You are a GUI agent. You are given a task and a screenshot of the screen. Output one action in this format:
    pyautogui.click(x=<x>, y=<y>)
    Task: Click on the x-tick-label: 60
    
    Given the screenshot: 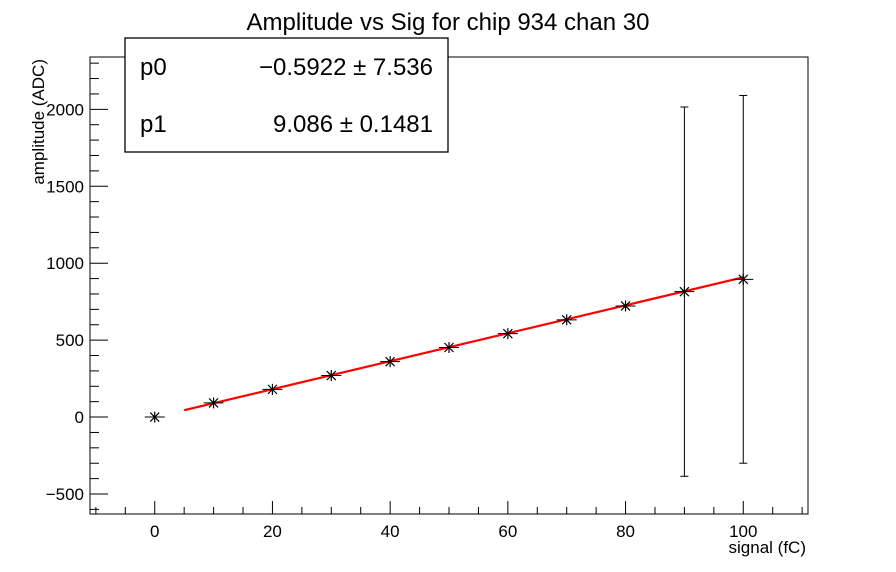 What is the action you would take?
    pyautogui.click(x=507, y=531)
    